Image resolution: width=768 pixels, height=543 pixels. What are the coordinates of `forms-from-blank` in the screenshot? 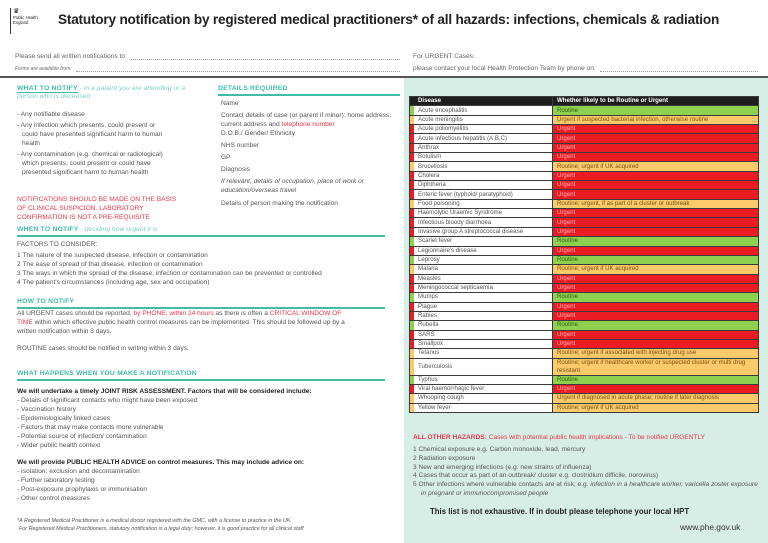 It's located at (237, 69).